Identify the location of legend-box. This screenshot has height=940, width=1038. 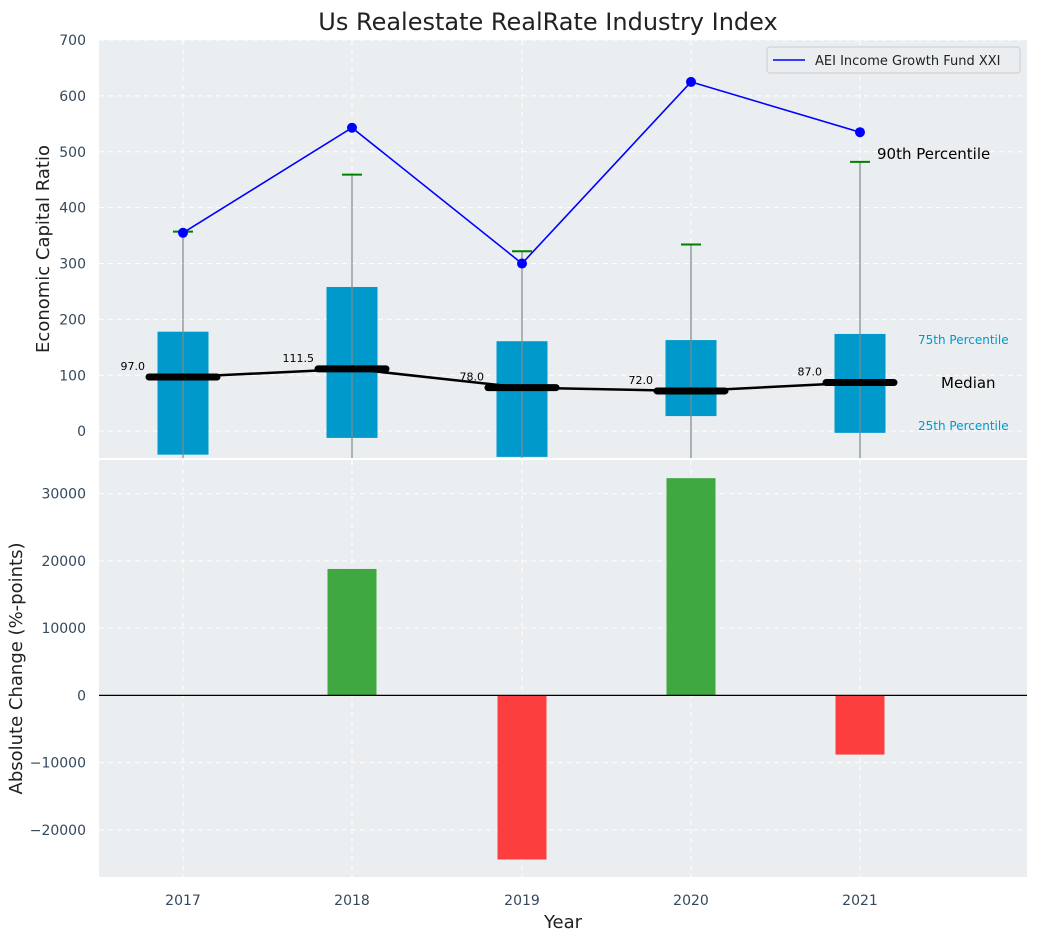
(893, 60).